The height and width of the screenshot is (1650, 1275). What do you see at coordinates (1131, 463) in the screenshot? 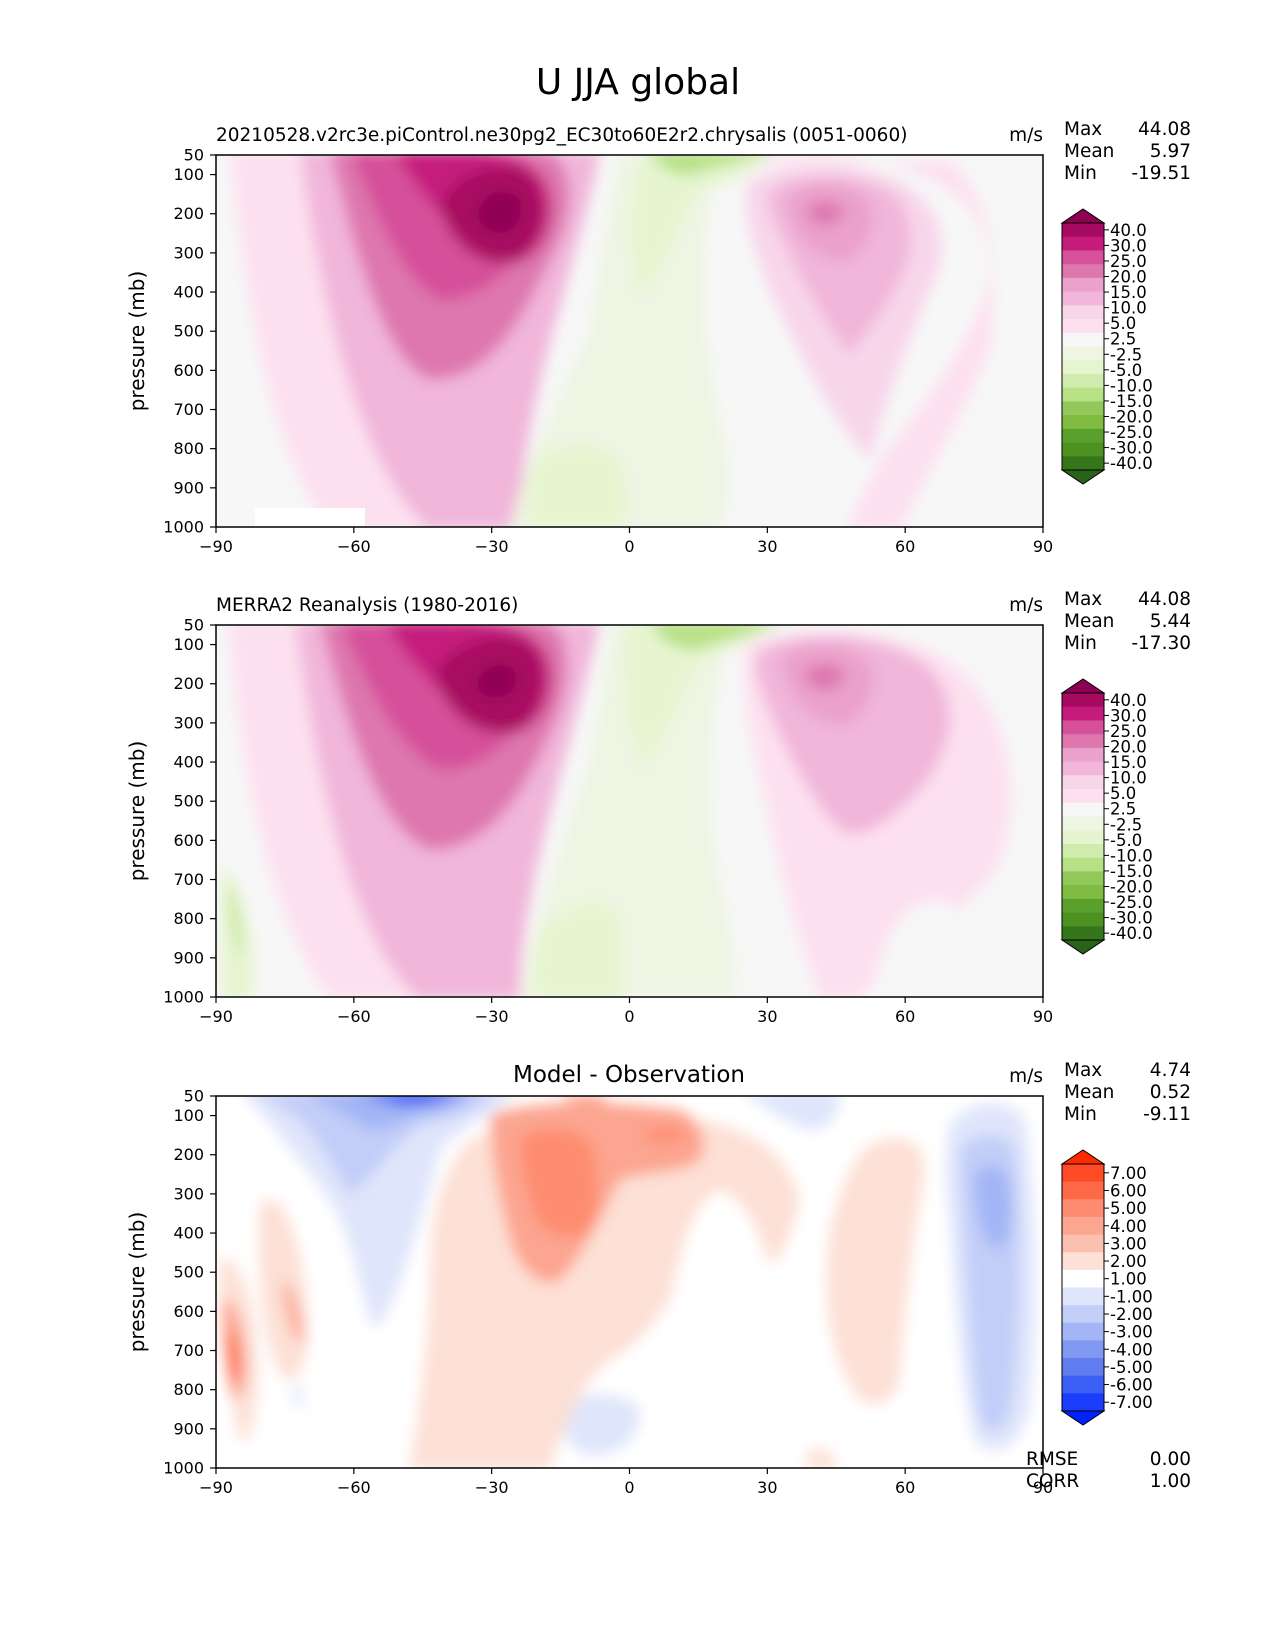
I see `colorbar-level-label: -40.0` at bounding box center [1131, 463].